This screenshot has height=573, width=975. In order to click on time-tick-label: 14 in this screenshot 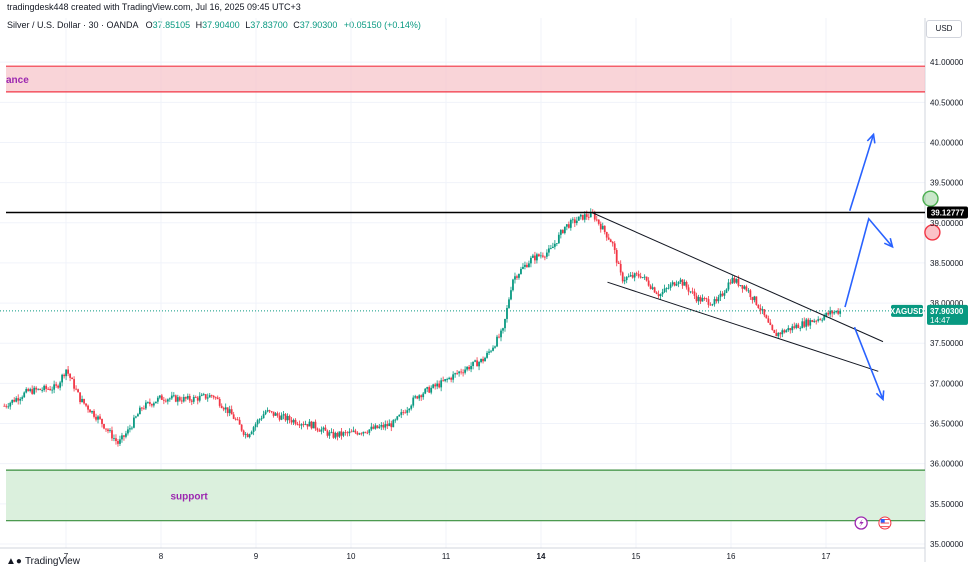, I will do `click(541, 556)`.